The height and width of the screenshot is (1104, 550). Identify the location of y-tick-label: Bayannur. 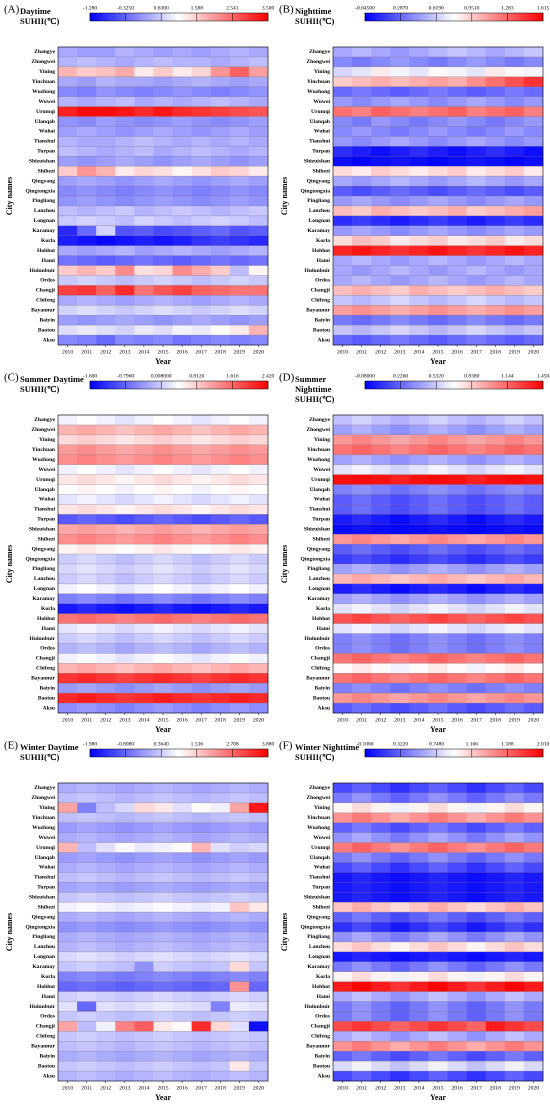
(318, 679).